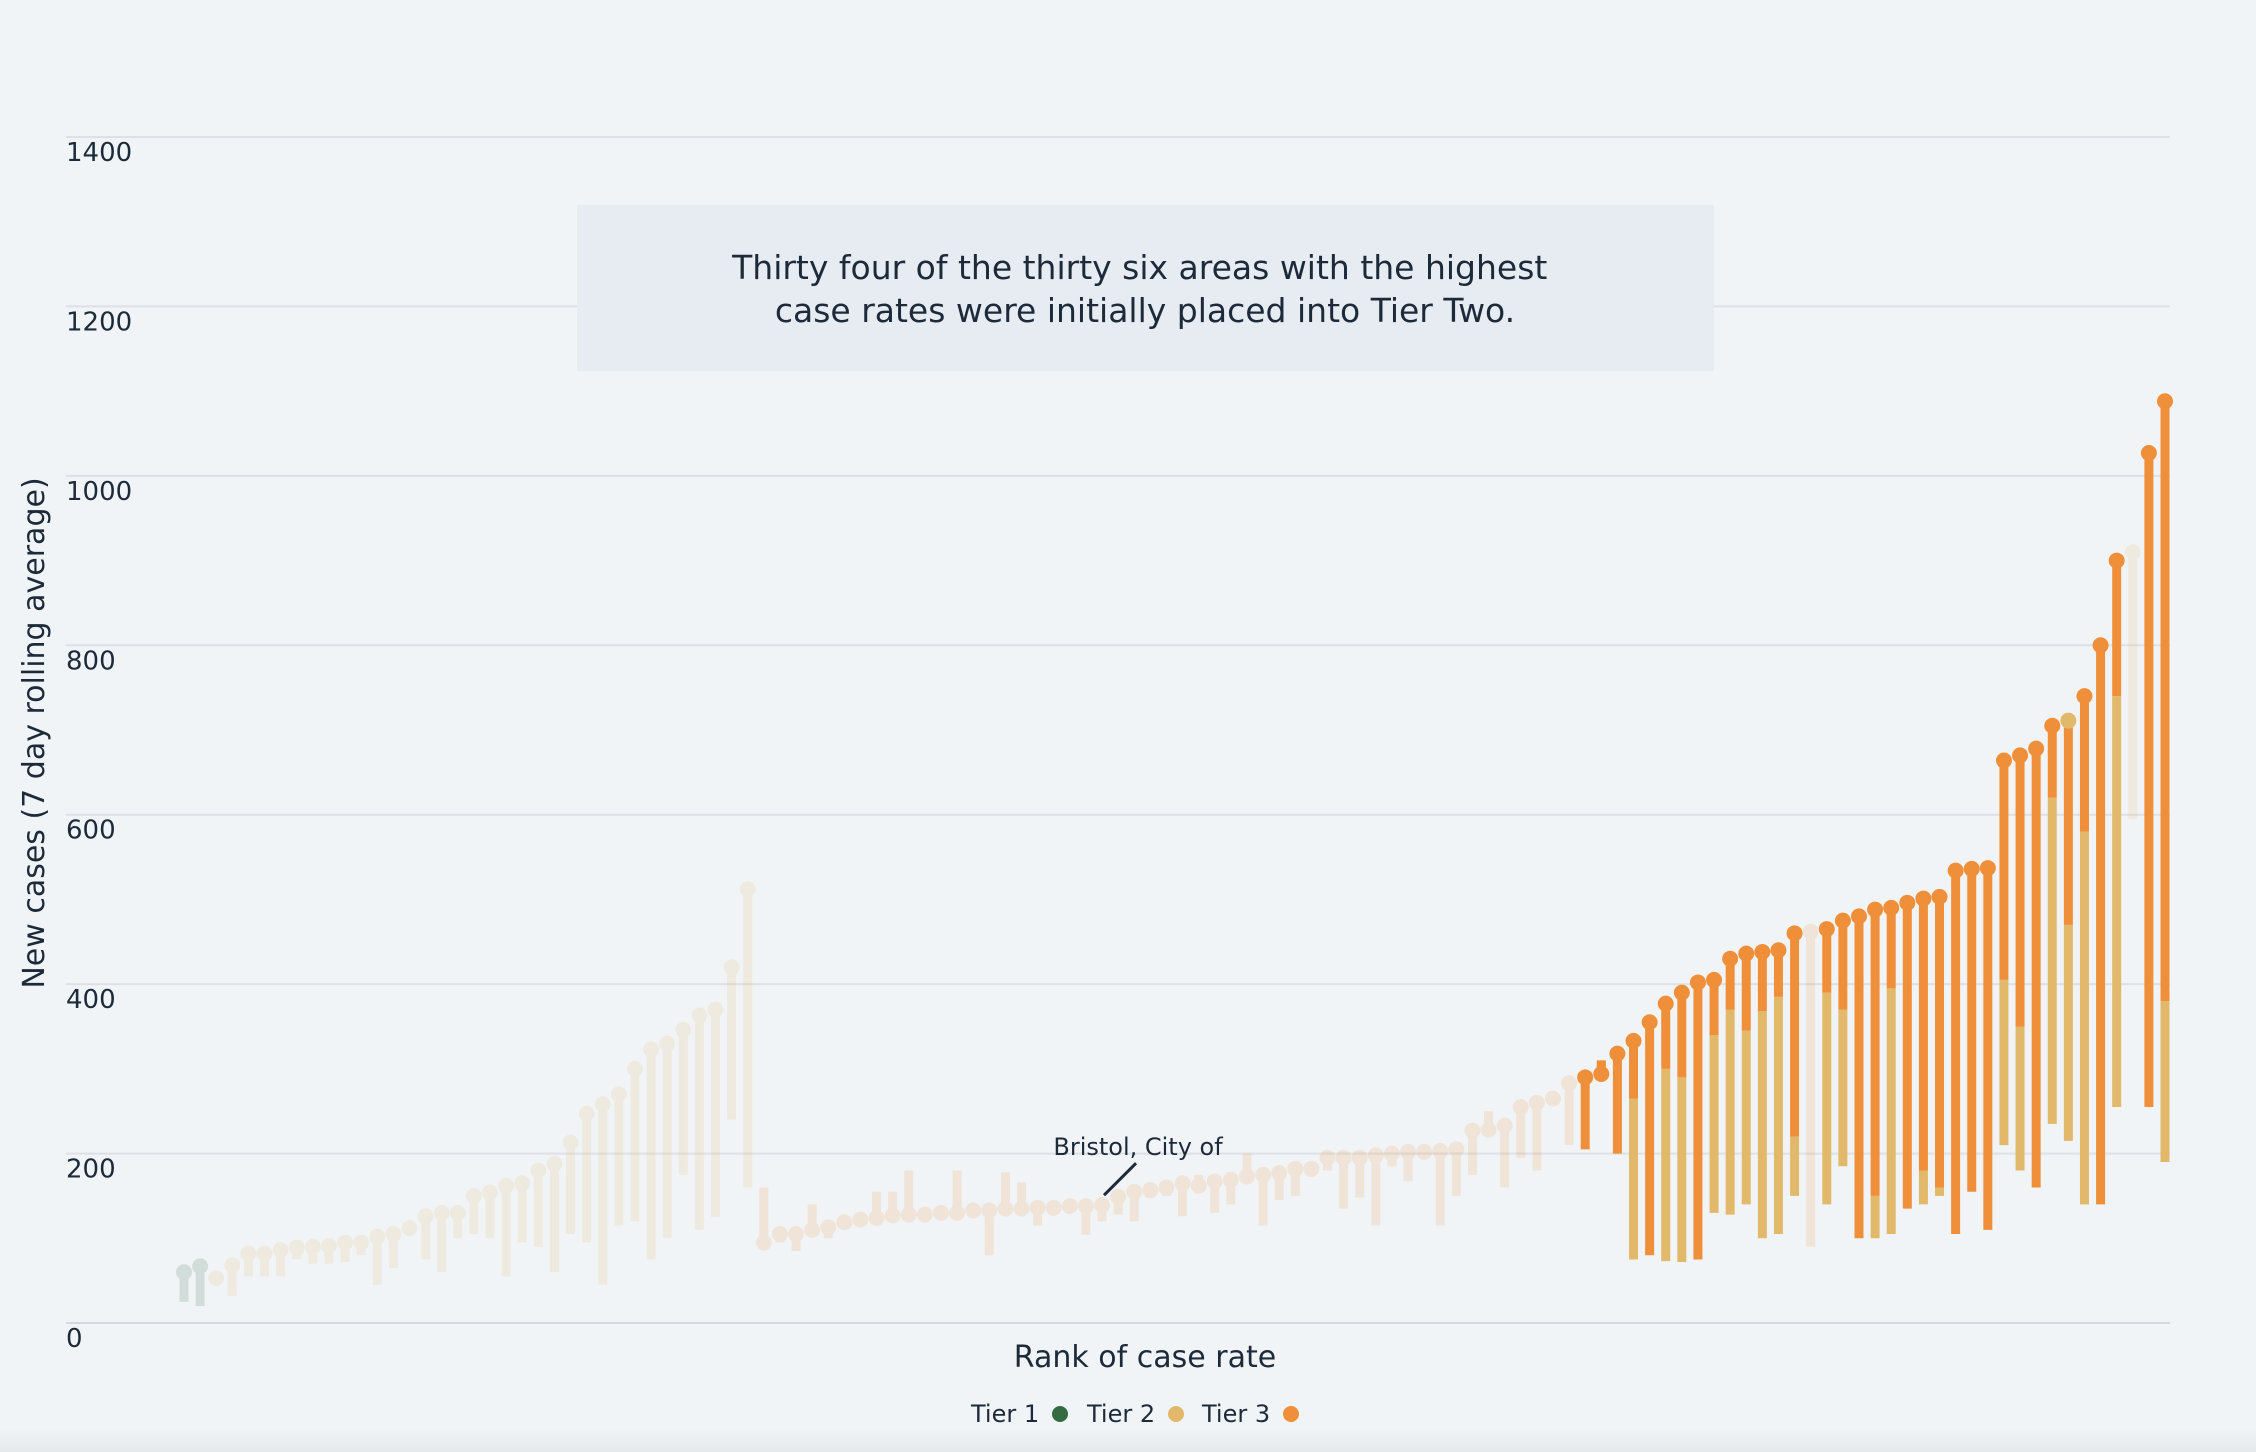  Describe the element at coordinates (1145, 1357) in the screenshot. I see `x-axis-title: Rank of case rate` at that location.